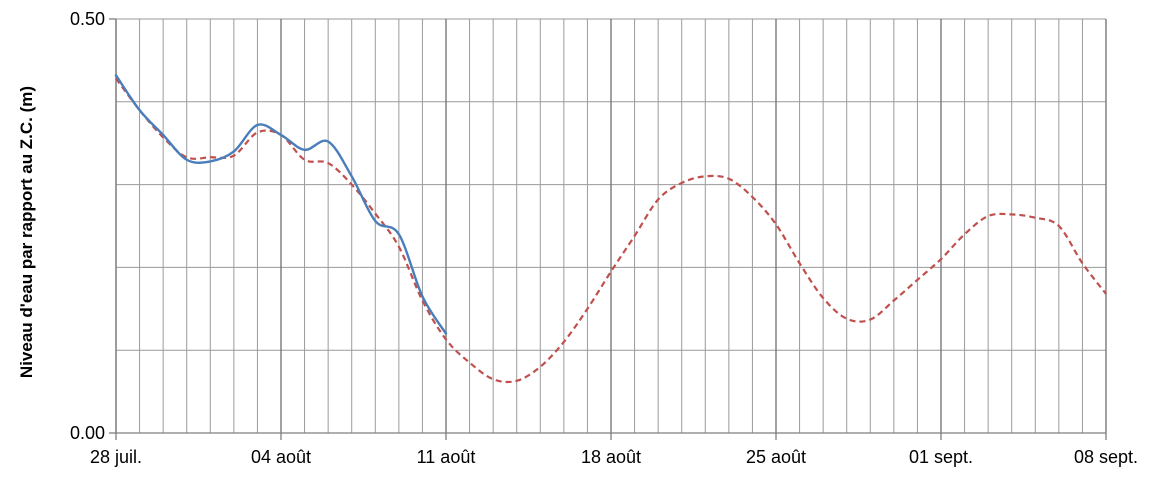  I want to click on x-tick-label: 08 sept., so click(1106, 457).